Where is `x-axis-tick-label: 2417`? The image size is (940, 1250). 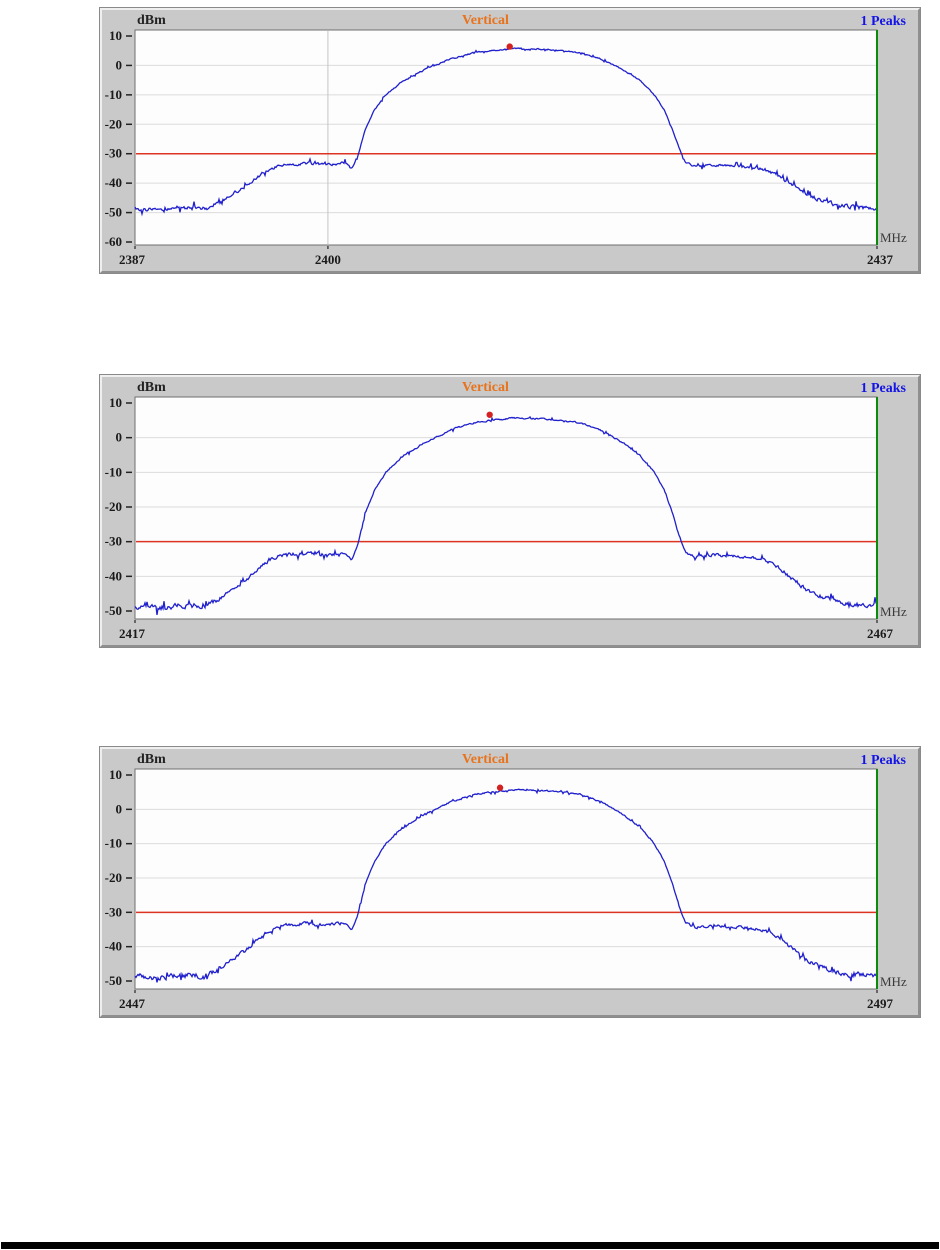 x-axis-tick-label: 2417 is located at coordinates (132, 633).